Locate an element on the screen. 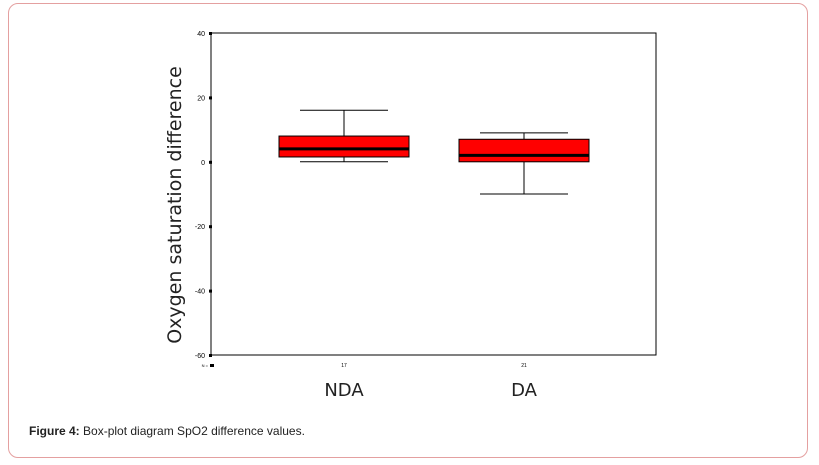  y-tick-label: 0 is located at coordinates (203, 163).